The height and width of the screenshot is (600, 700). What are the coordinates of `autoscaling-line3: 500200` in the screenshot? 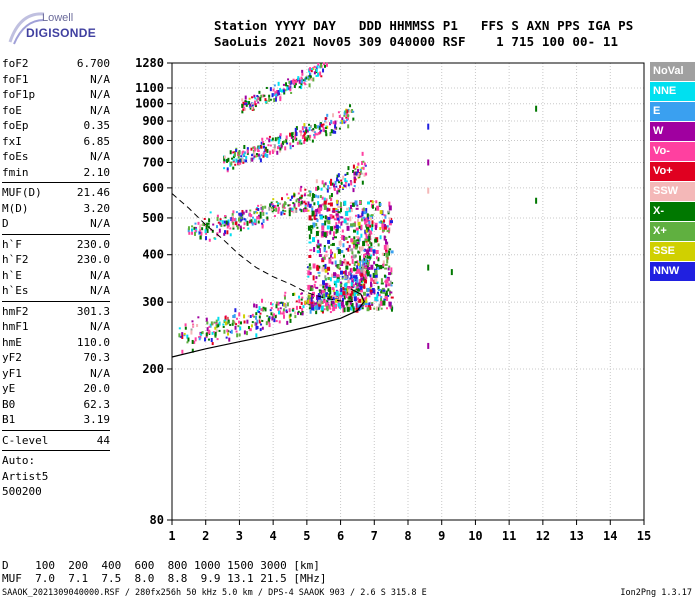 It's located at (22, 491).